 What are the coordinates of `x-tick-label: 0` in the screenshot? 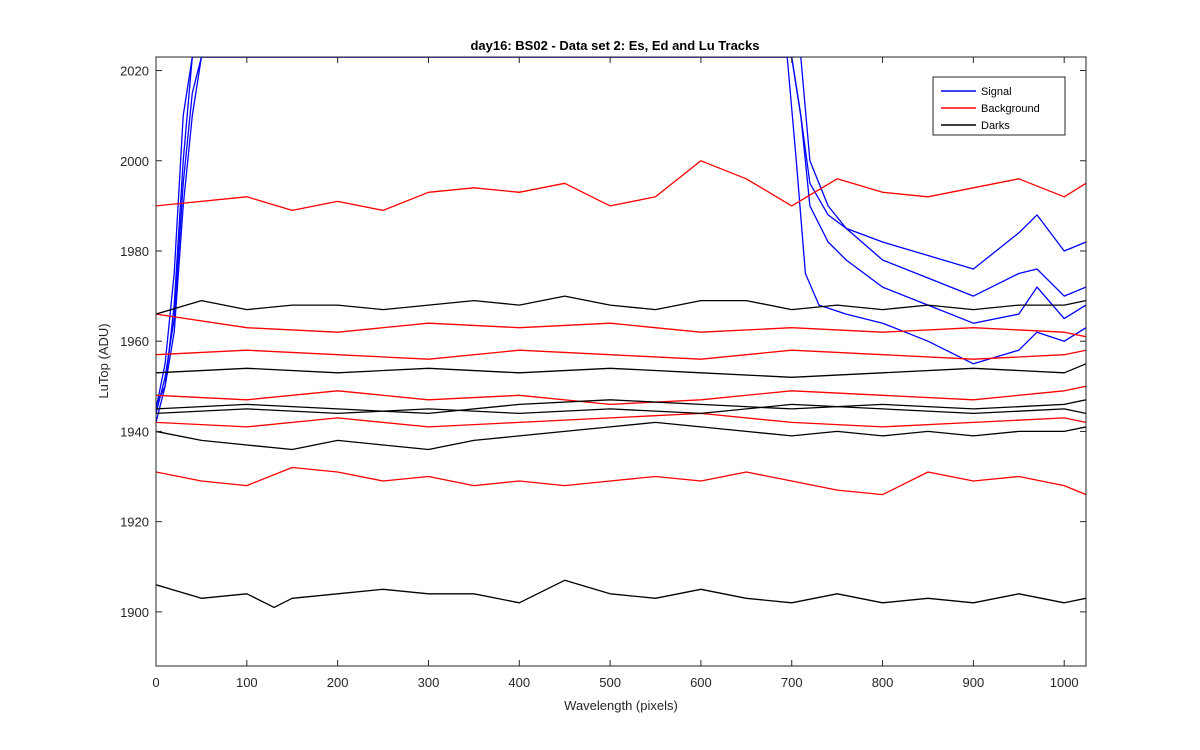 It's located at (155, 682).